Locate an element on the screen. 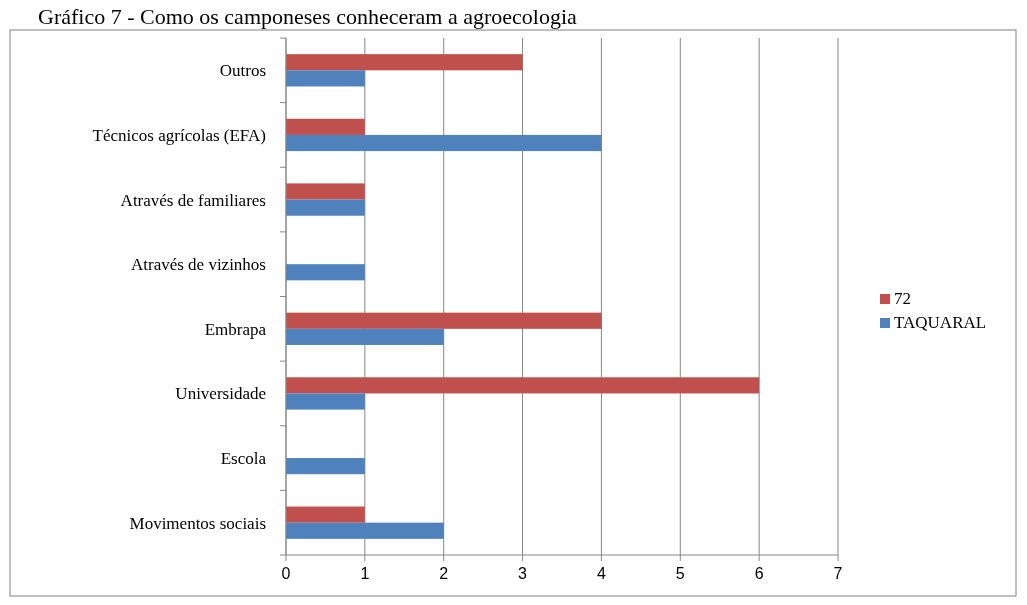 This screenshot has height=605, width=1027. y-tick-label: Outros is located at coordinates (242, 71).